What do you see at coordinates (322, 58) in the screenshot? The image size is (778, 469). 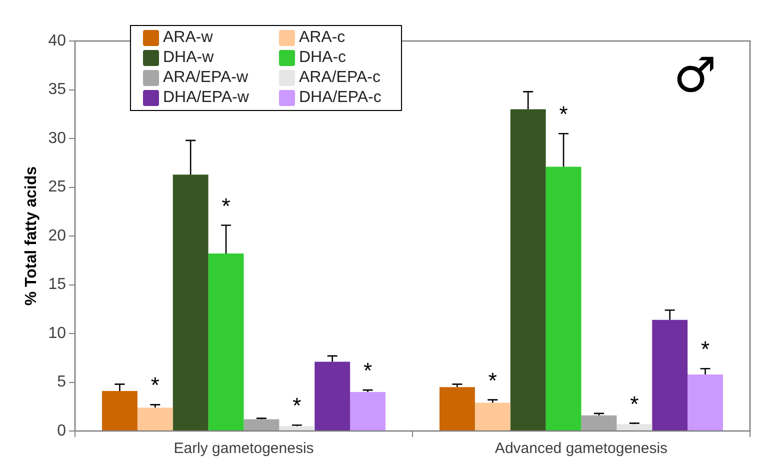 I see `legend-label: DHA-c` at bounding box center [322, 58].